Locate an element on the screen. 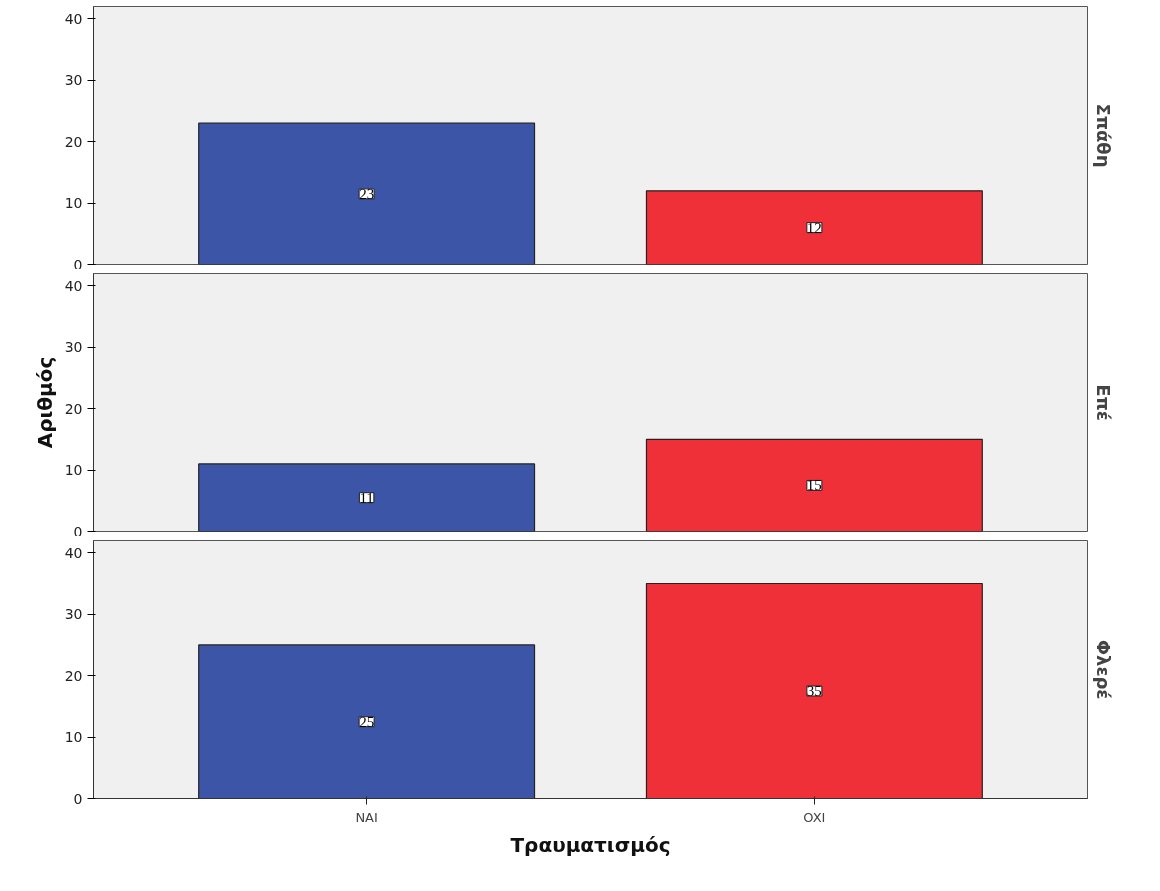  data-label: 25 is located at coordinates (367, 721).